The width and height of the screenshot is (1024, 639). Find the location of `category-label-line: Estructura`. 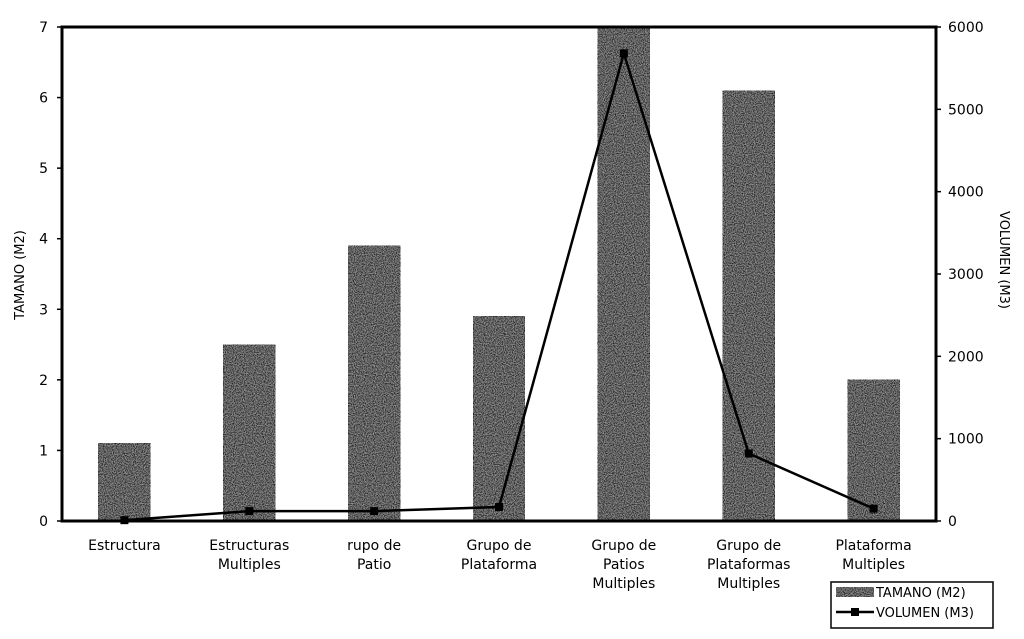

category-label-line: Estructura is located at coordinates (124, 546).